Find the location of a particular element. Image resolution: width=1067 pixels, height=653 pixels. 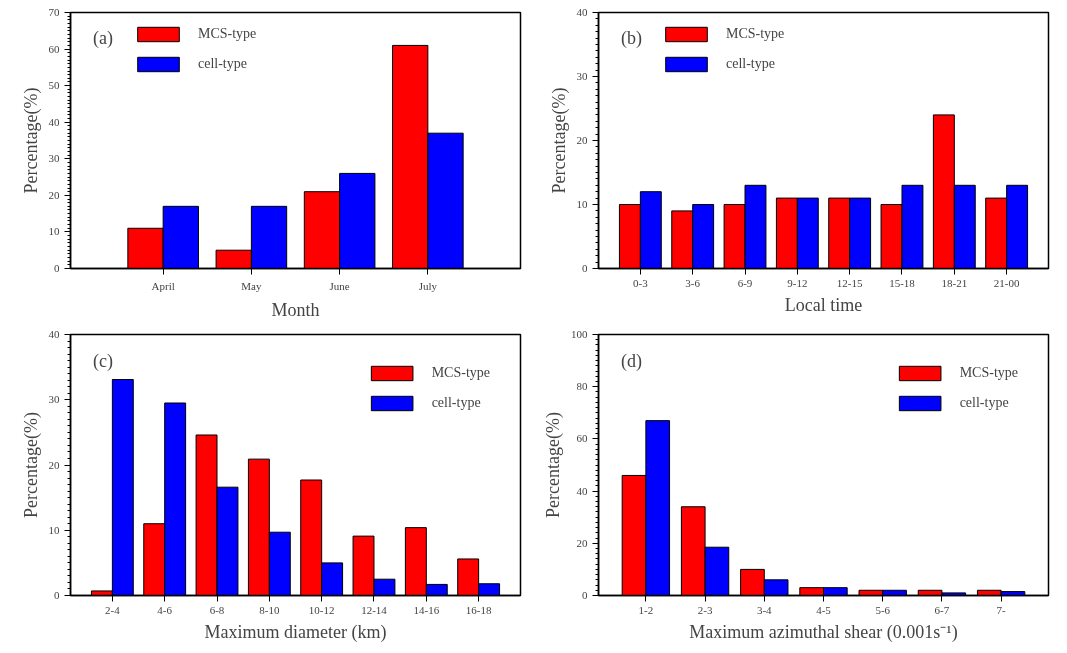

annotation: (d) is located at coordinates (631, 362).